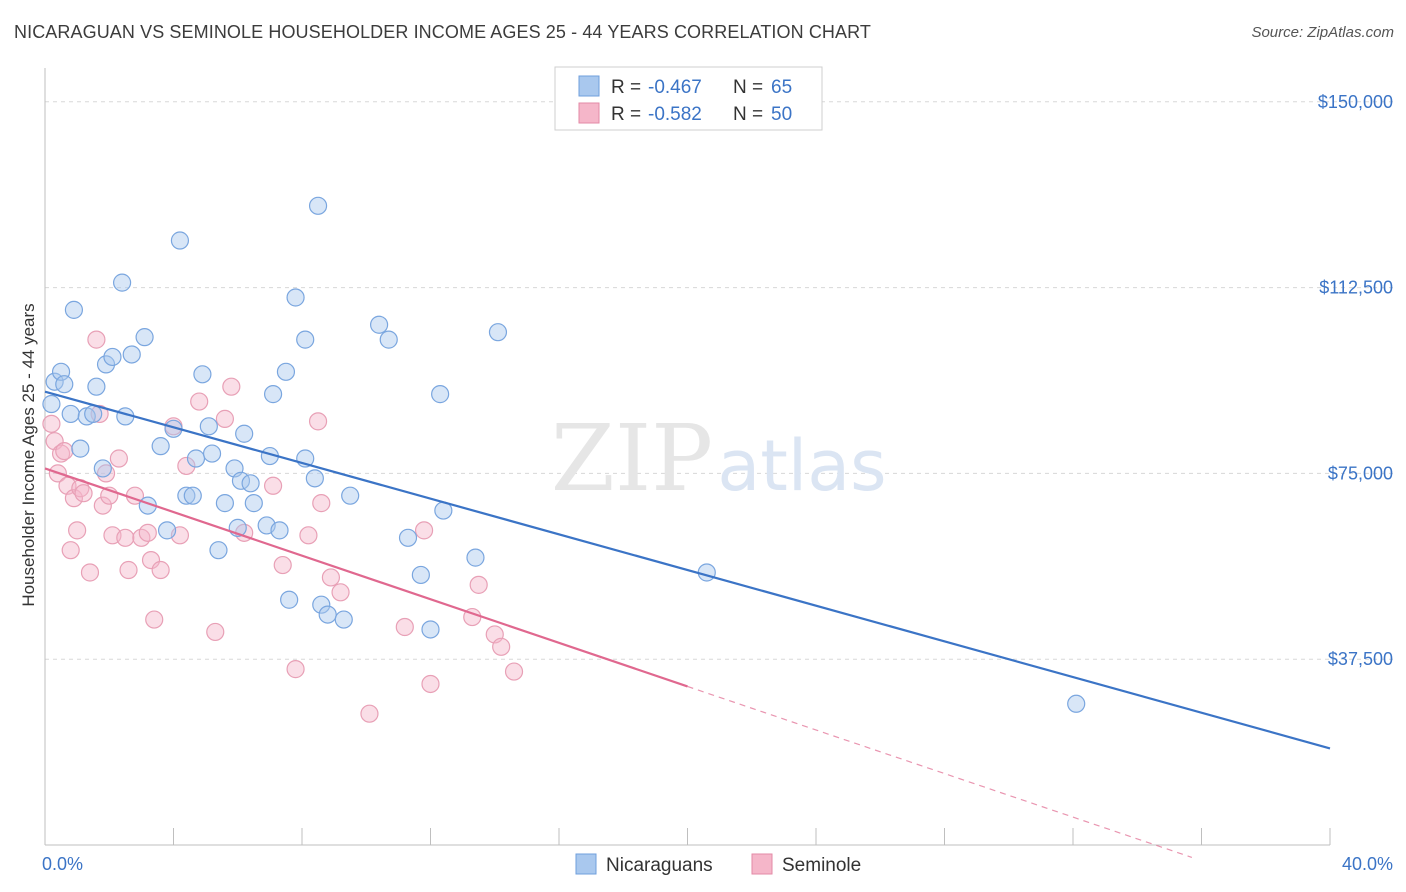 The width and height of the screenshot is (1406, 892). Describe the element at coordinates (675, 114) in the screenshot. I see `stats-legend-r-value-1: -0.582` at that location.